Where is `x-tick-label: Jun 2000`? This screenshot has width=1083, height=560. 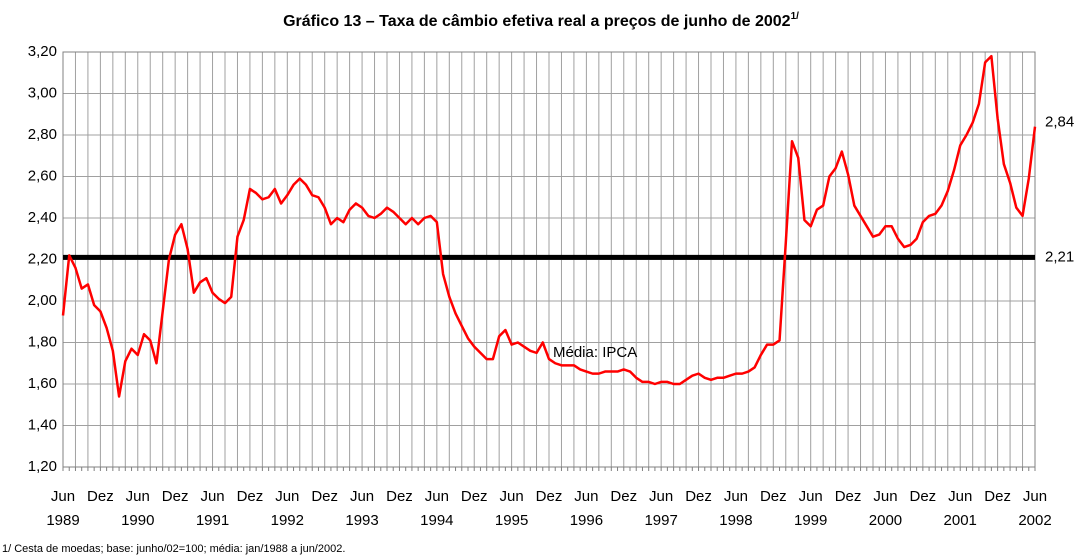
x-tick-label: Jun 2000 is located at coordinates (885, 508).